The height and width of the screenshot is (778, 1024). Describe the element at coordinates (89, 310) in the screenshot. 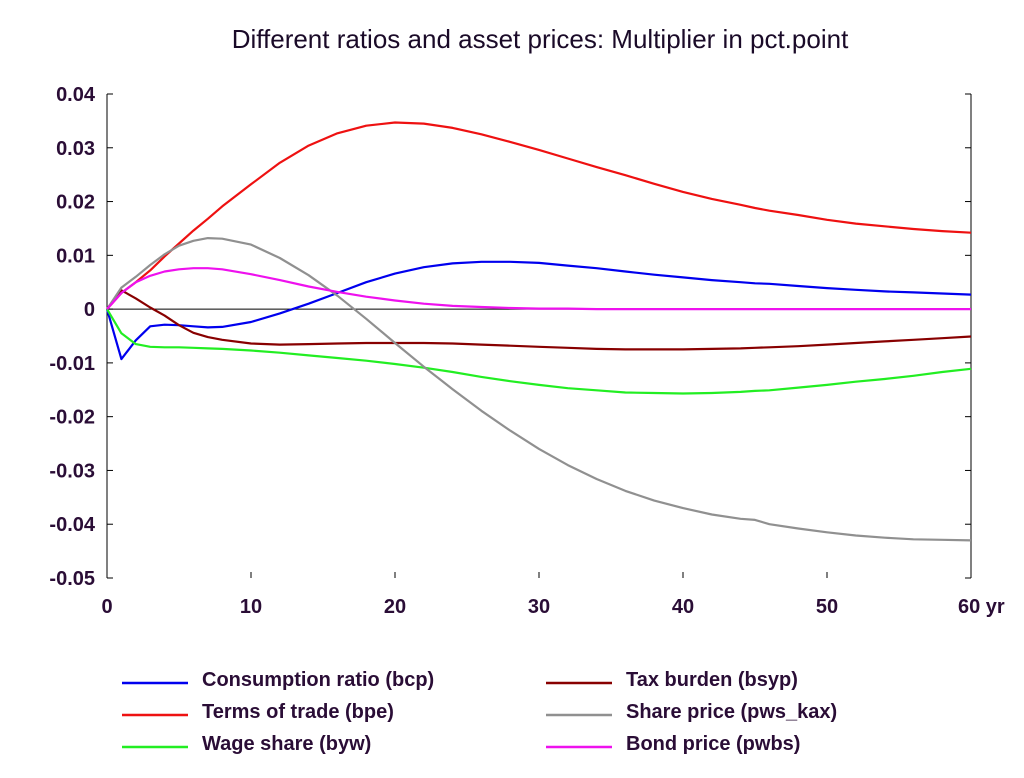

I see `y-tick-label: 0` at that location.